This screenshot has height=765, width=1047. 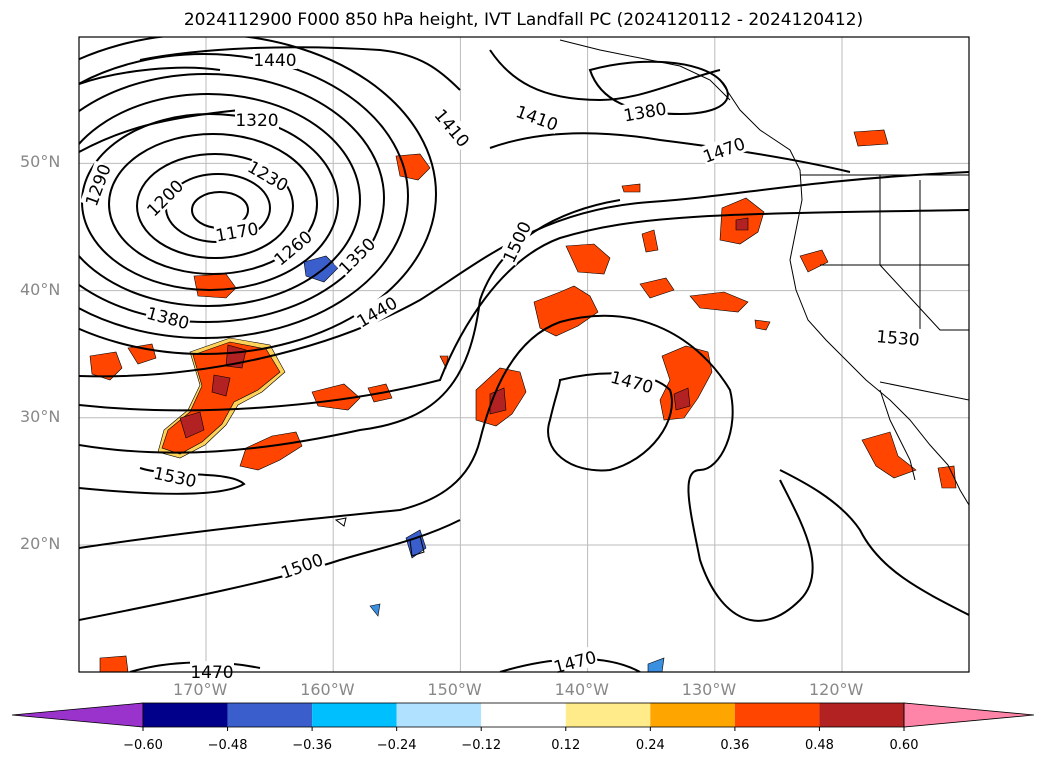 I want to click on colorbar-tick-label: 0.36, so click(x=735, y=745).